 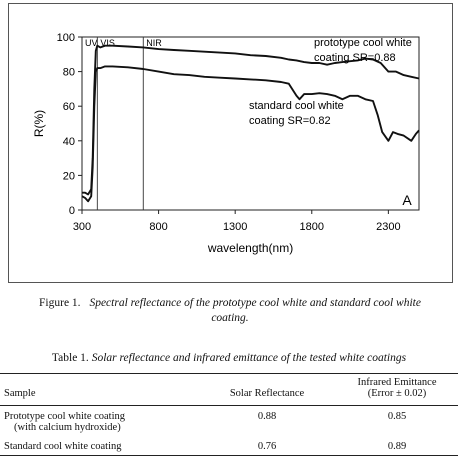 What do you see at coordinates (397, 382) in the screenshot?
I see `header-ir-line1: Infrared Emittance` at bounding box center [397, 382].